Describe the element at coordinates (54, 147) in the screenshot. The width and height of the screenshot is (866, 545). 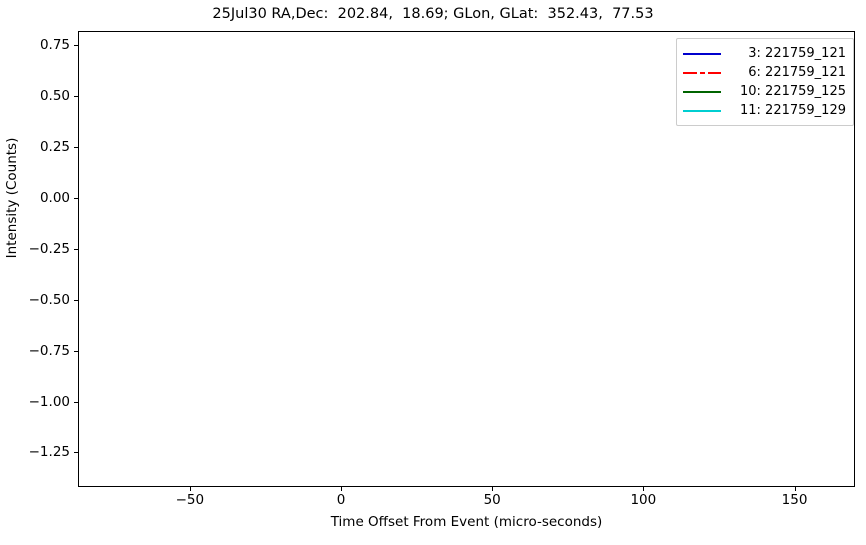
I see `y-tick-label: 0.25` at that location.